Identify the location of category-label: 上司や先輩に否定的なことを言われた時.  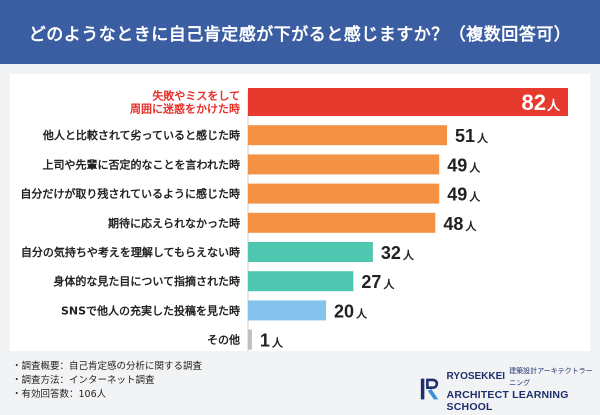
(141, 164).